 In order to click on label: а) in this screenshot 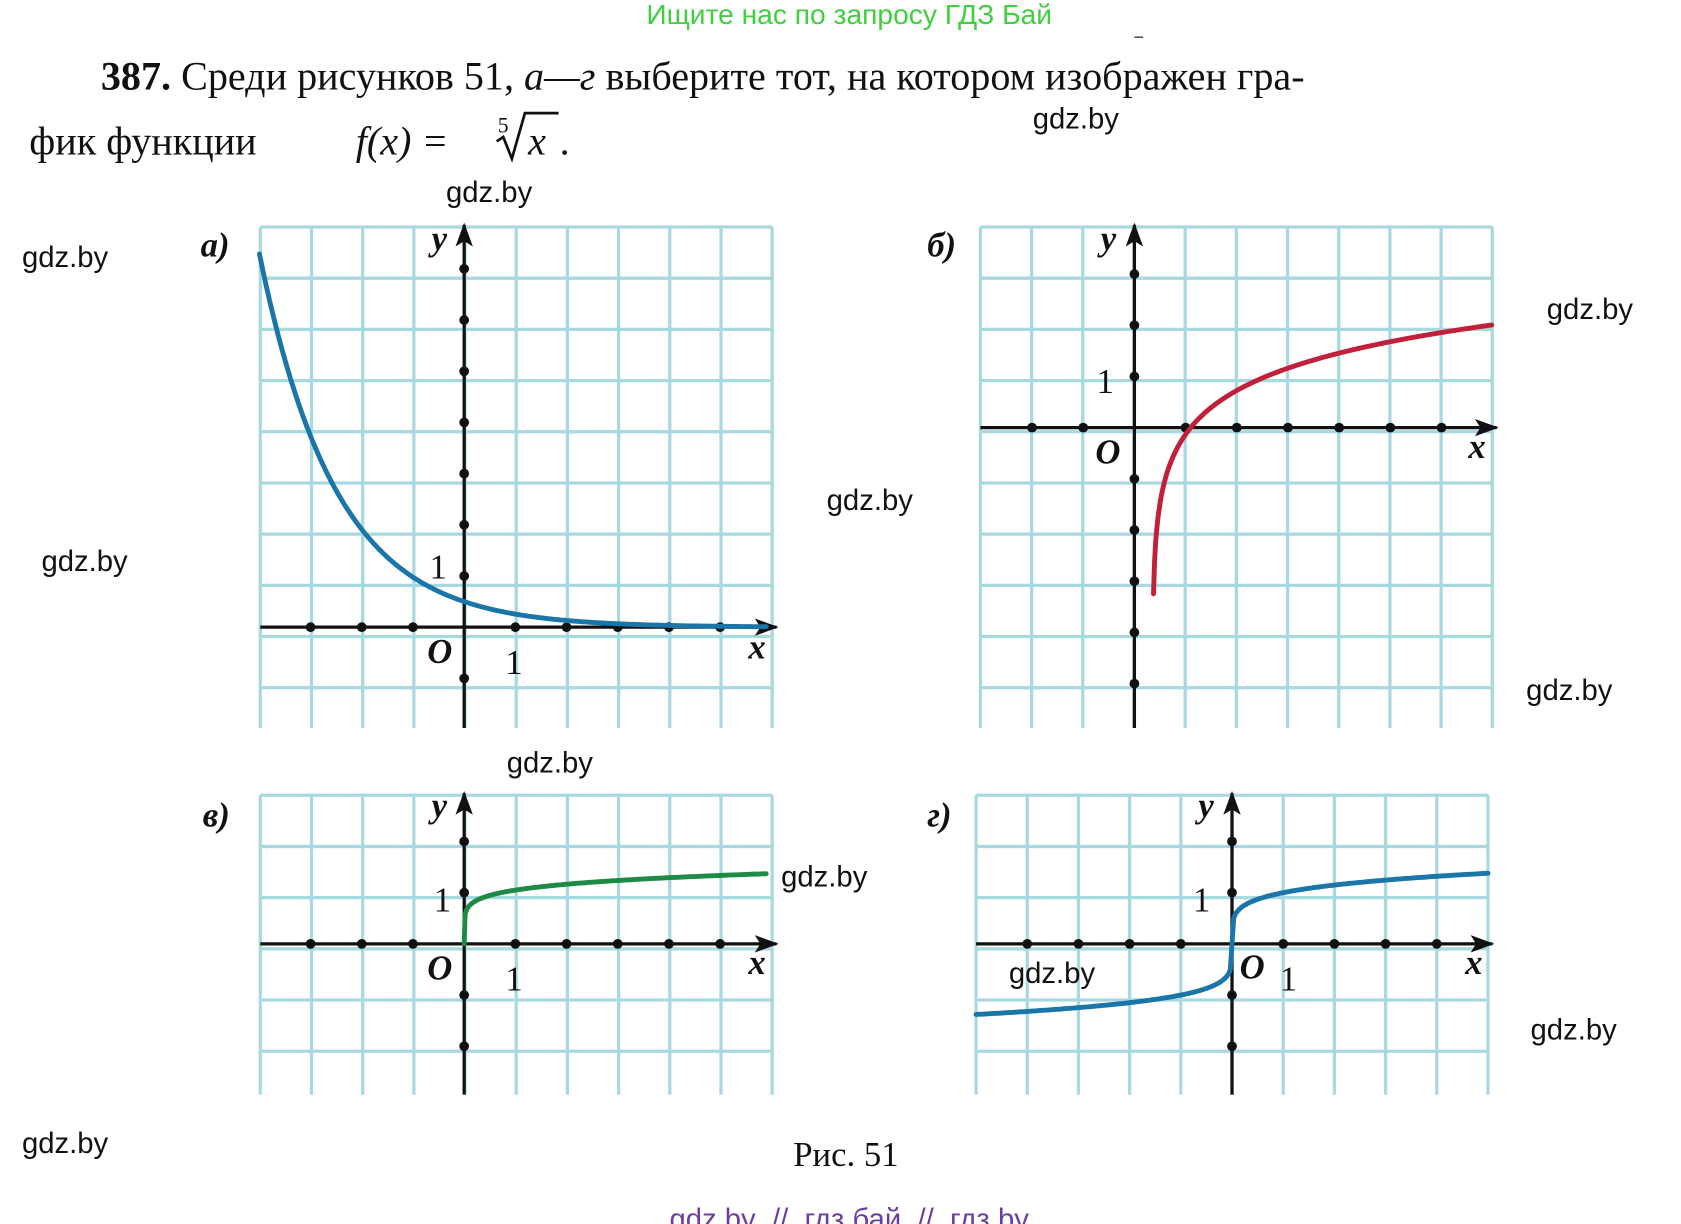, I will do `click(215, 244)`.